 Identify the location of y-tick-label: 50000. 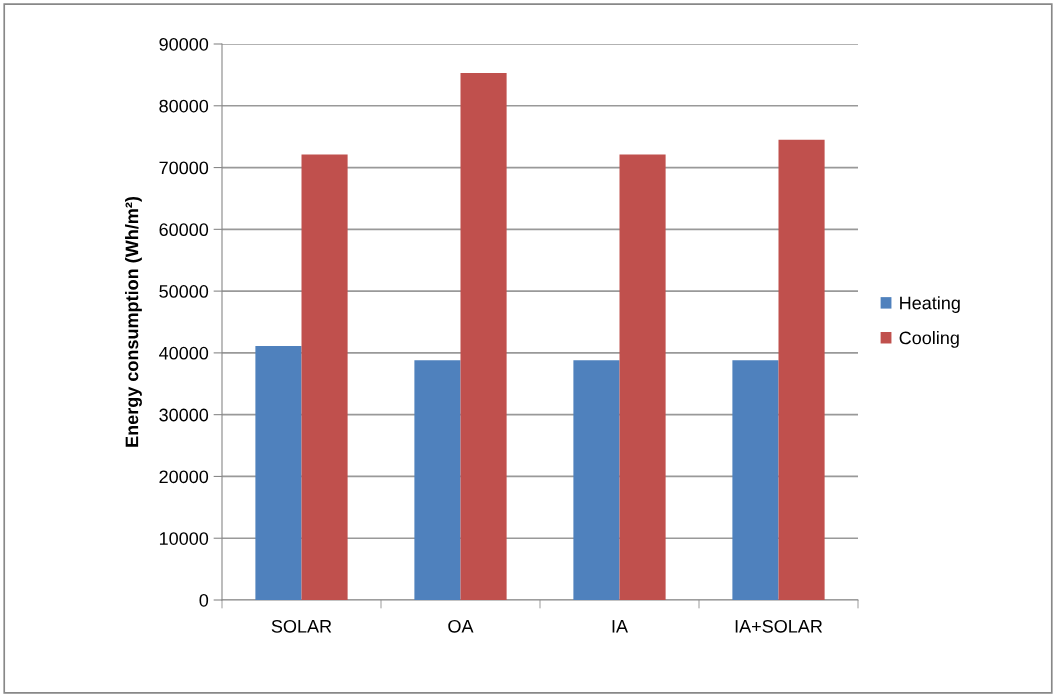
(184, 291).